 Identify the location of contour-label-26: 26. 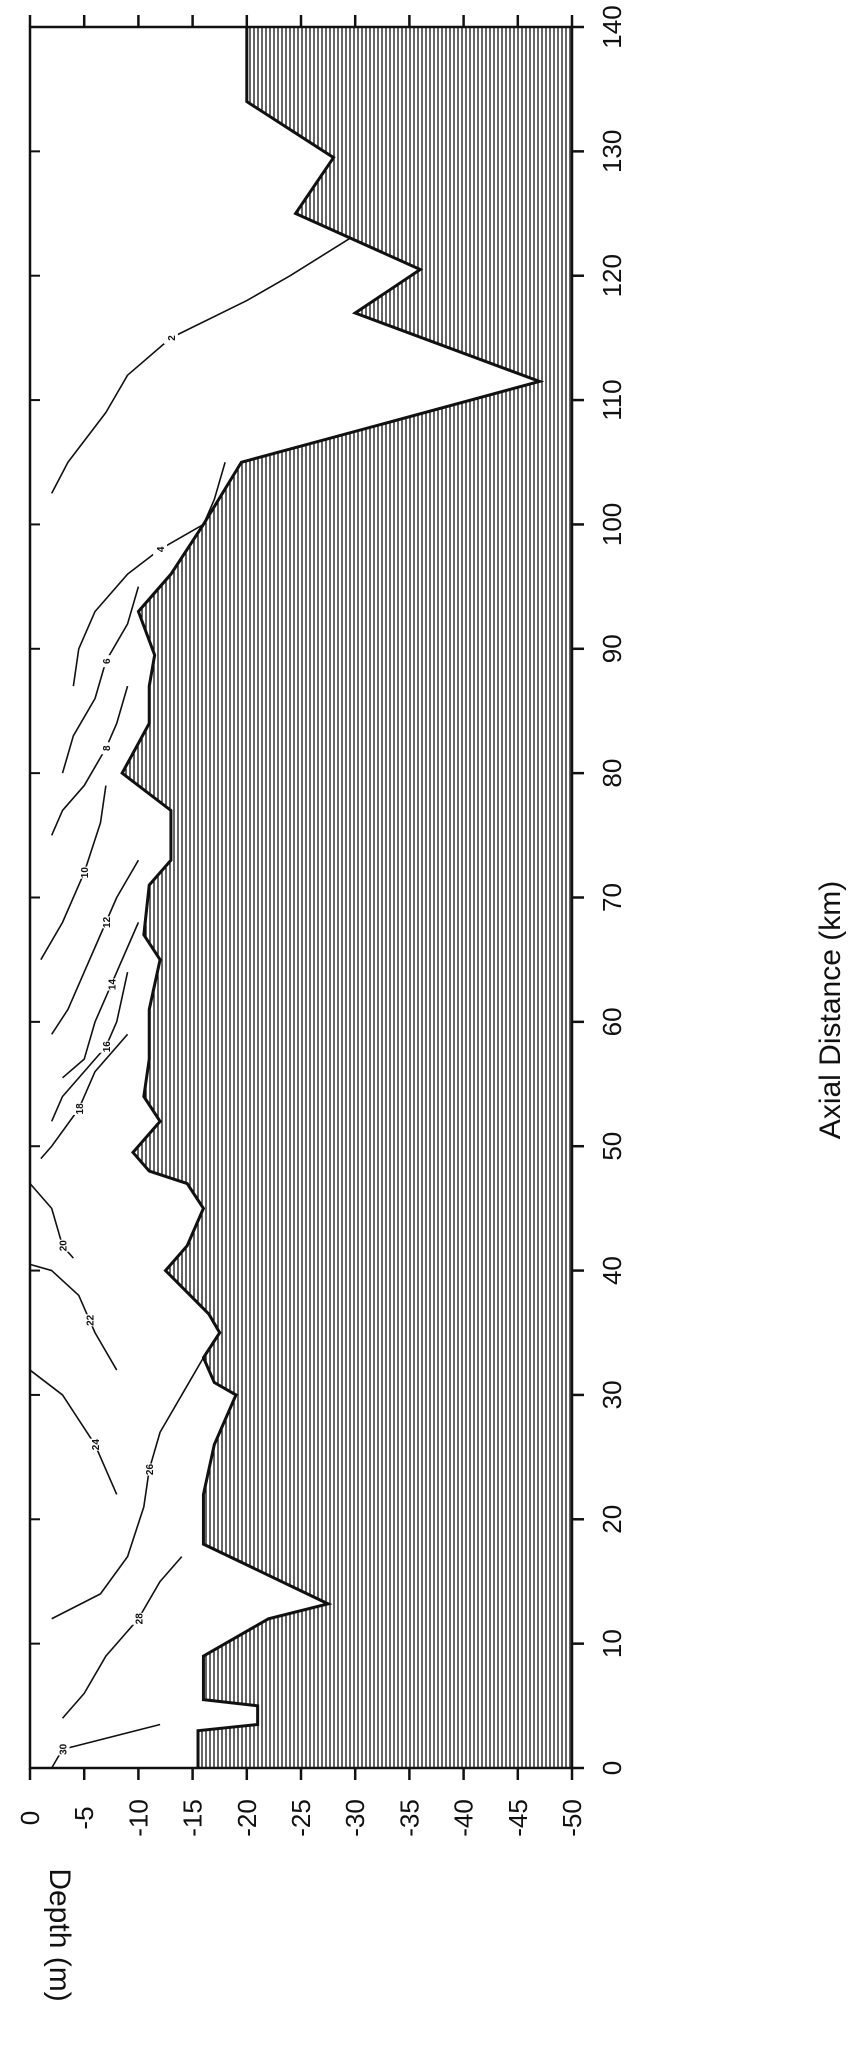
(150, 1470).